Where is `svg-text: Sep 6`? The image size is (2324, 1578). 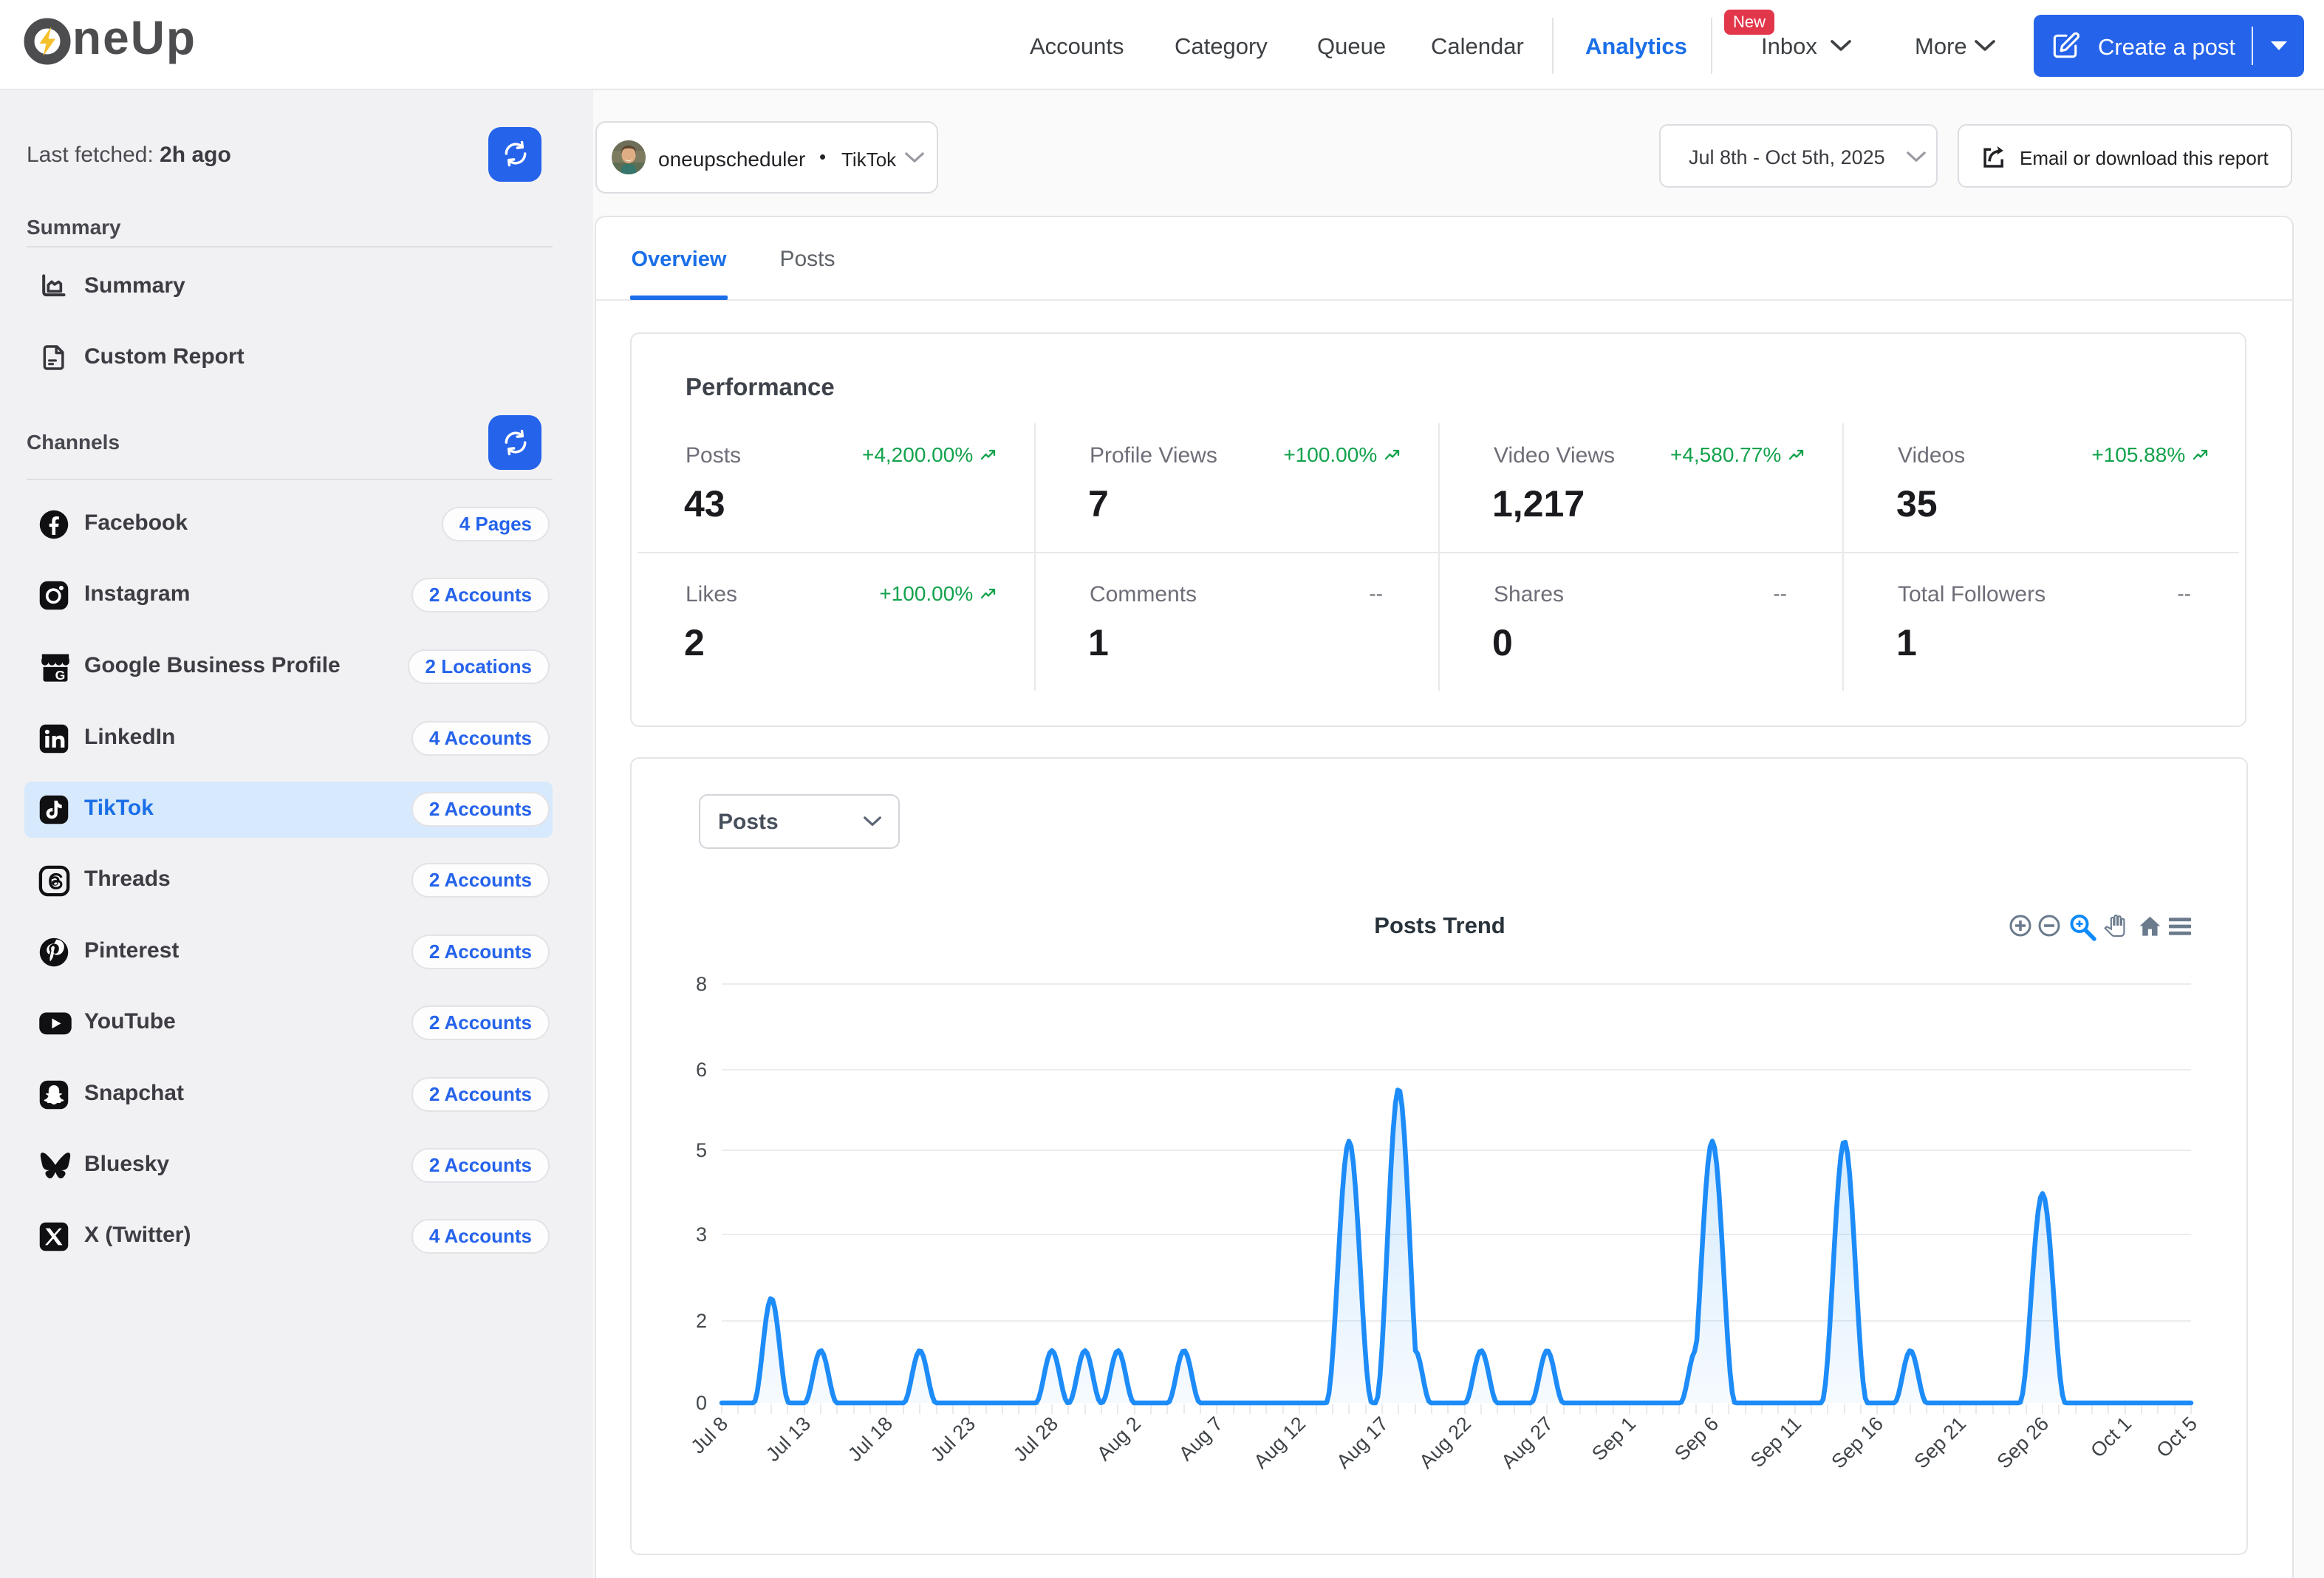
svg-text: Sep 6 is located at coordinates (1696, 1439).